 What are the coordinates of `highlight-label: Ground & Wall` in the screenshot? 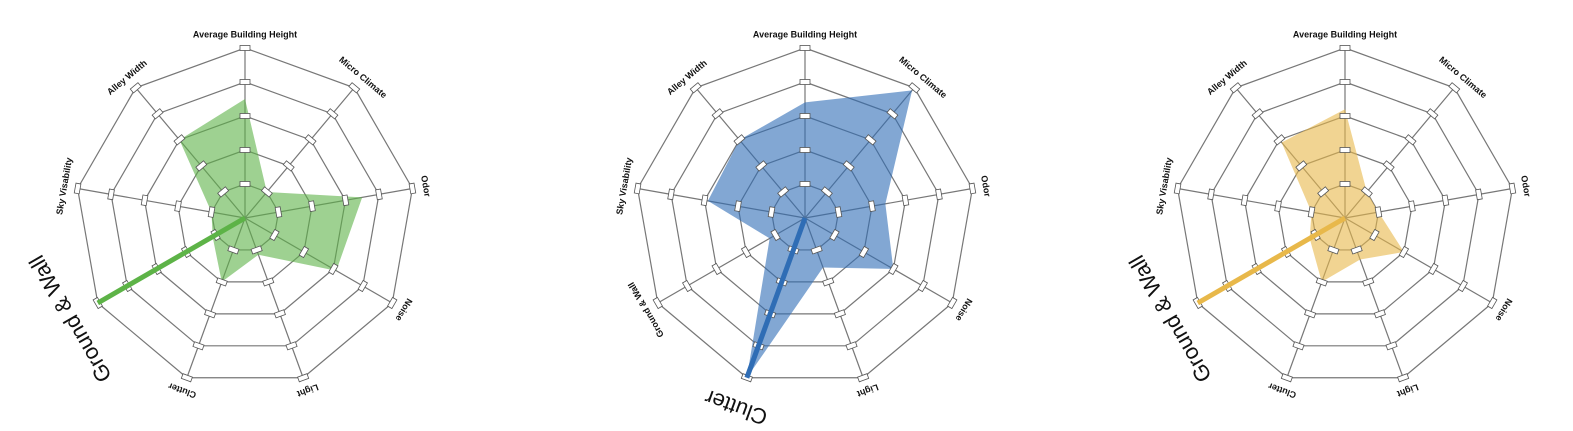 It's located at (1170, 319).